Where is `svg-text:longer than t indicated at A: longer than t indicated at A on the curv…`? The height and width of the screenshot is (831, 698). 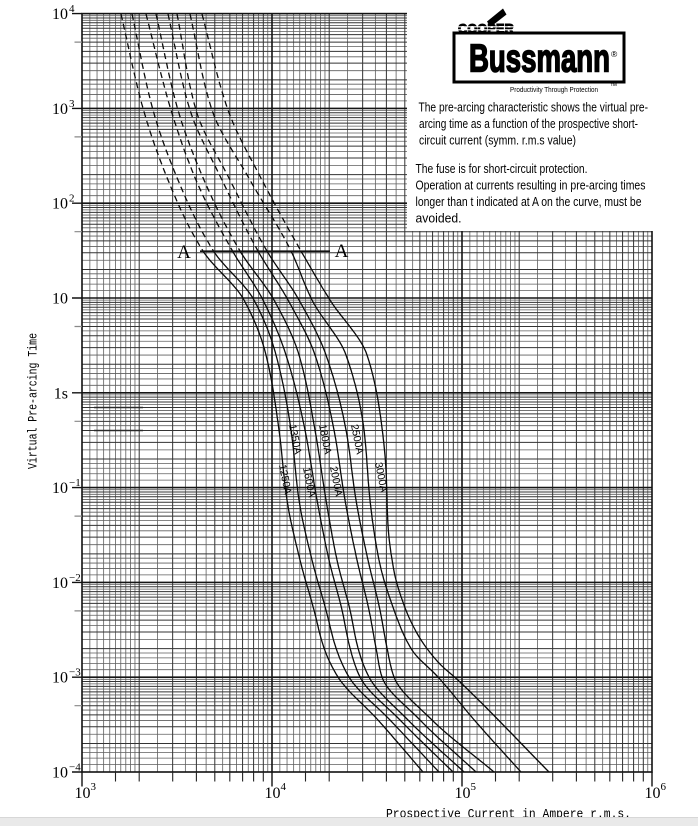 svg-text:longer than t indicated at A: longer than t indicated at A on the curv… is located at coordinates (529, 202).